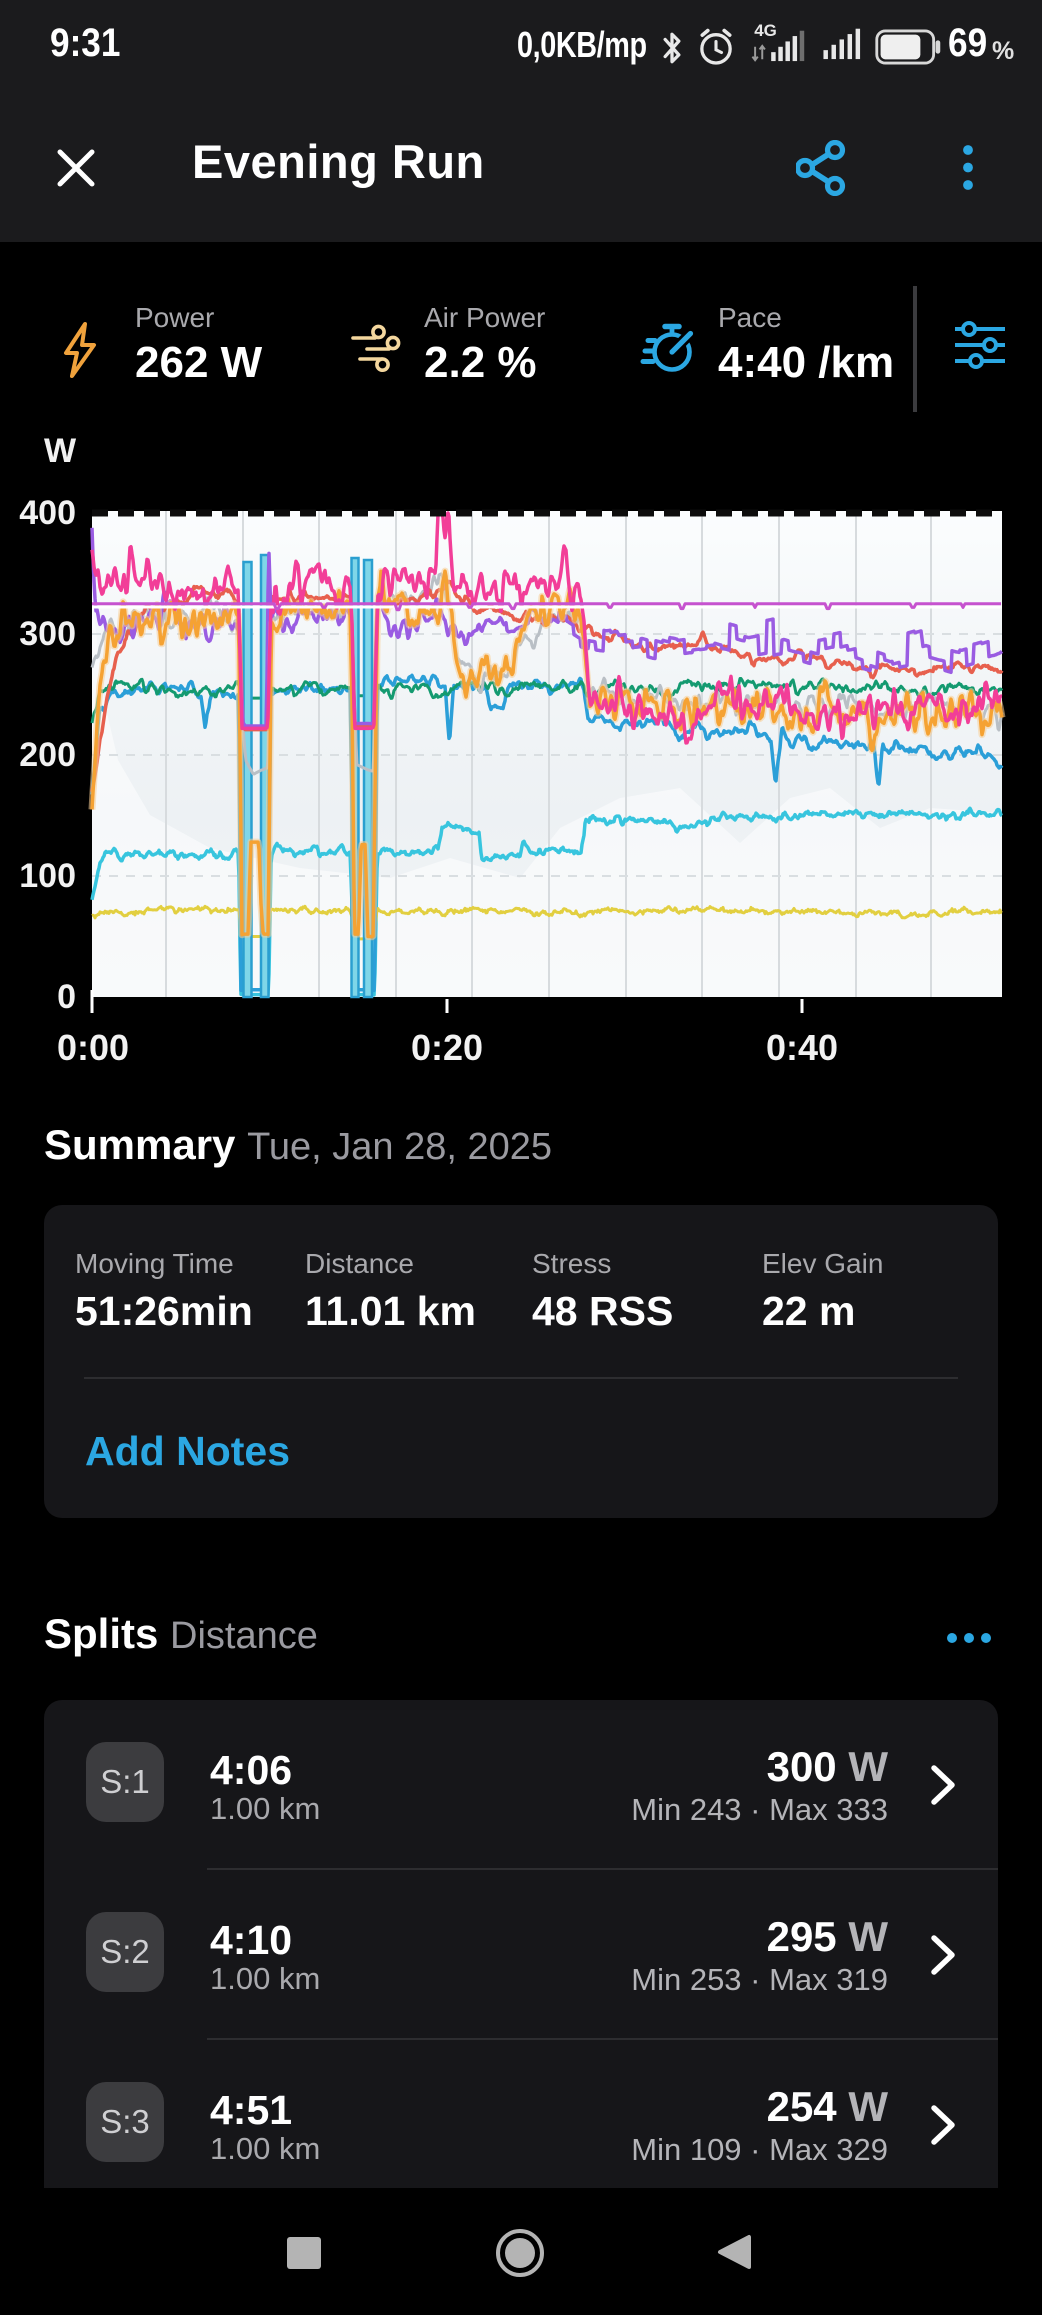  I want to click on svg-text: 0:40, so click(802, 1047).